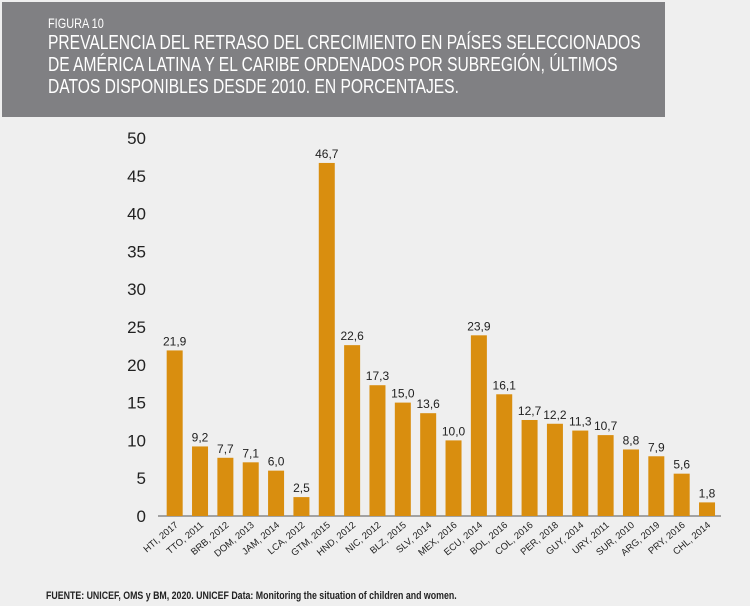 The height and width of the screenshot is (606, 750). Describe the element at coordinates (479, 326) in the screenshot. I see `data-label: 23,9` at that location.